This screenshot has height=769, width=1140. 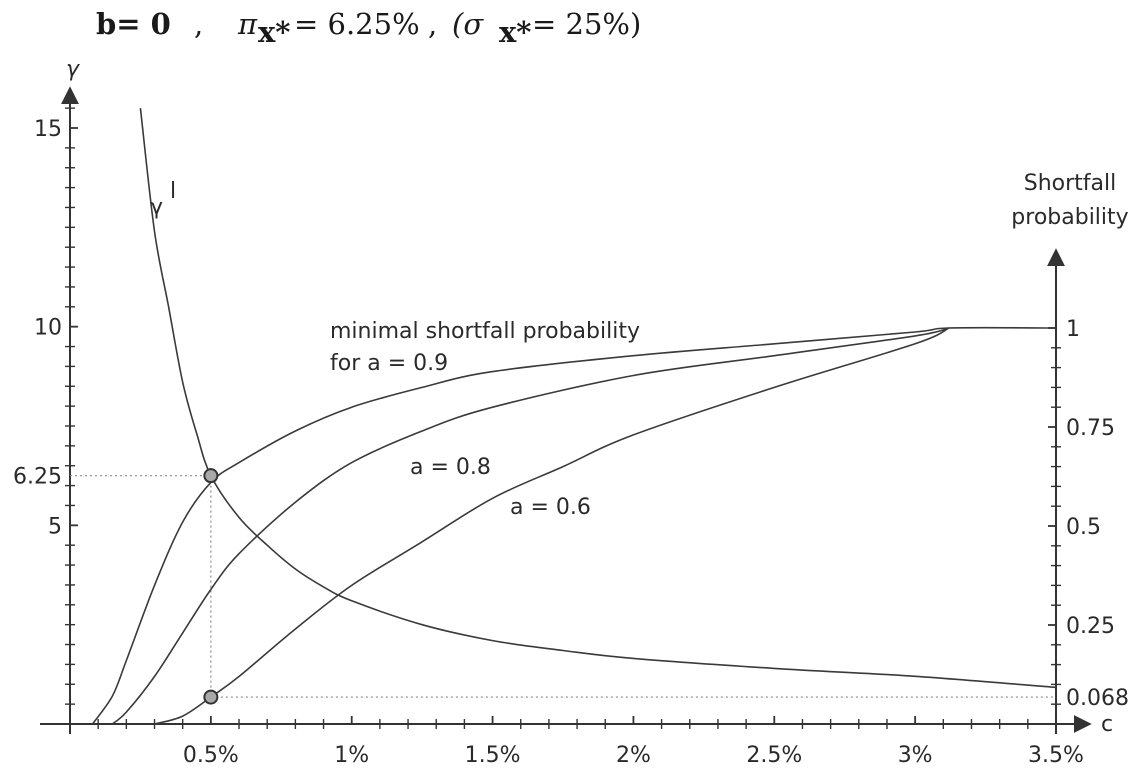 I want to click on point-markers, so click(x=211, y=586).